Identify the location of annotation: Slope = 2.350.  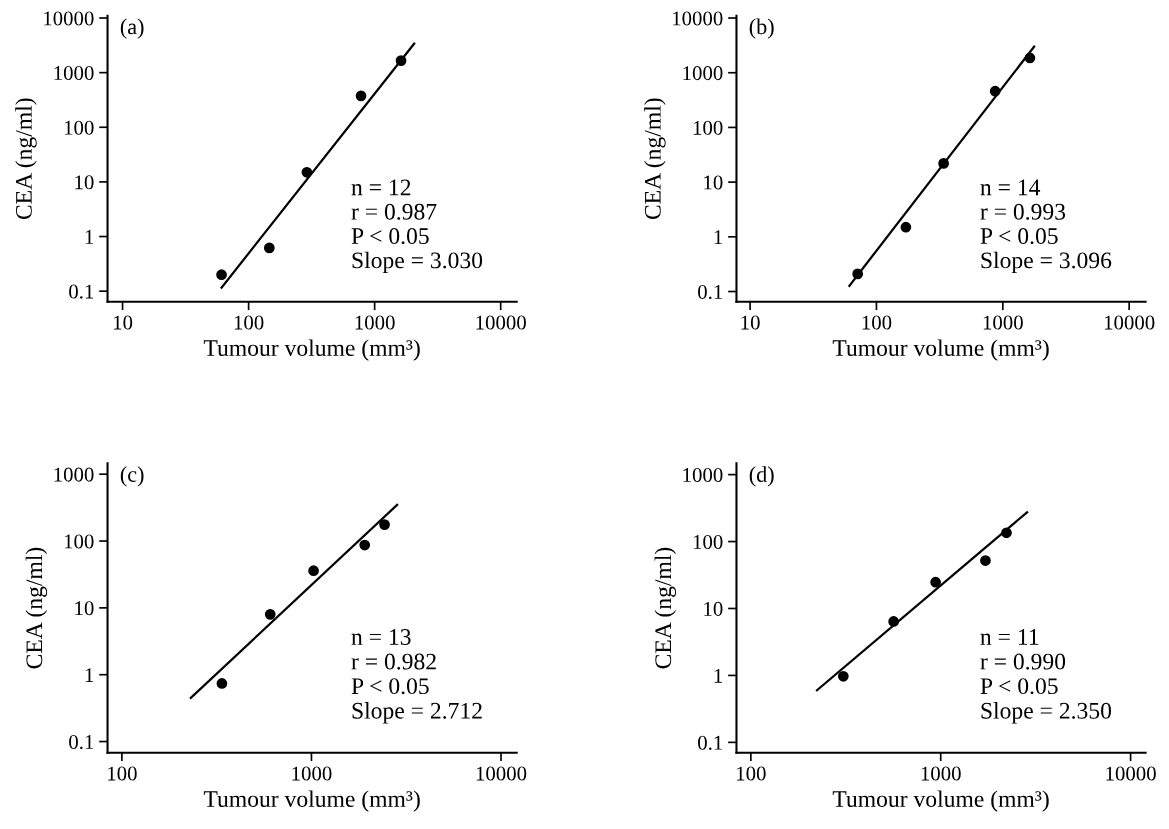
(1046, 713).